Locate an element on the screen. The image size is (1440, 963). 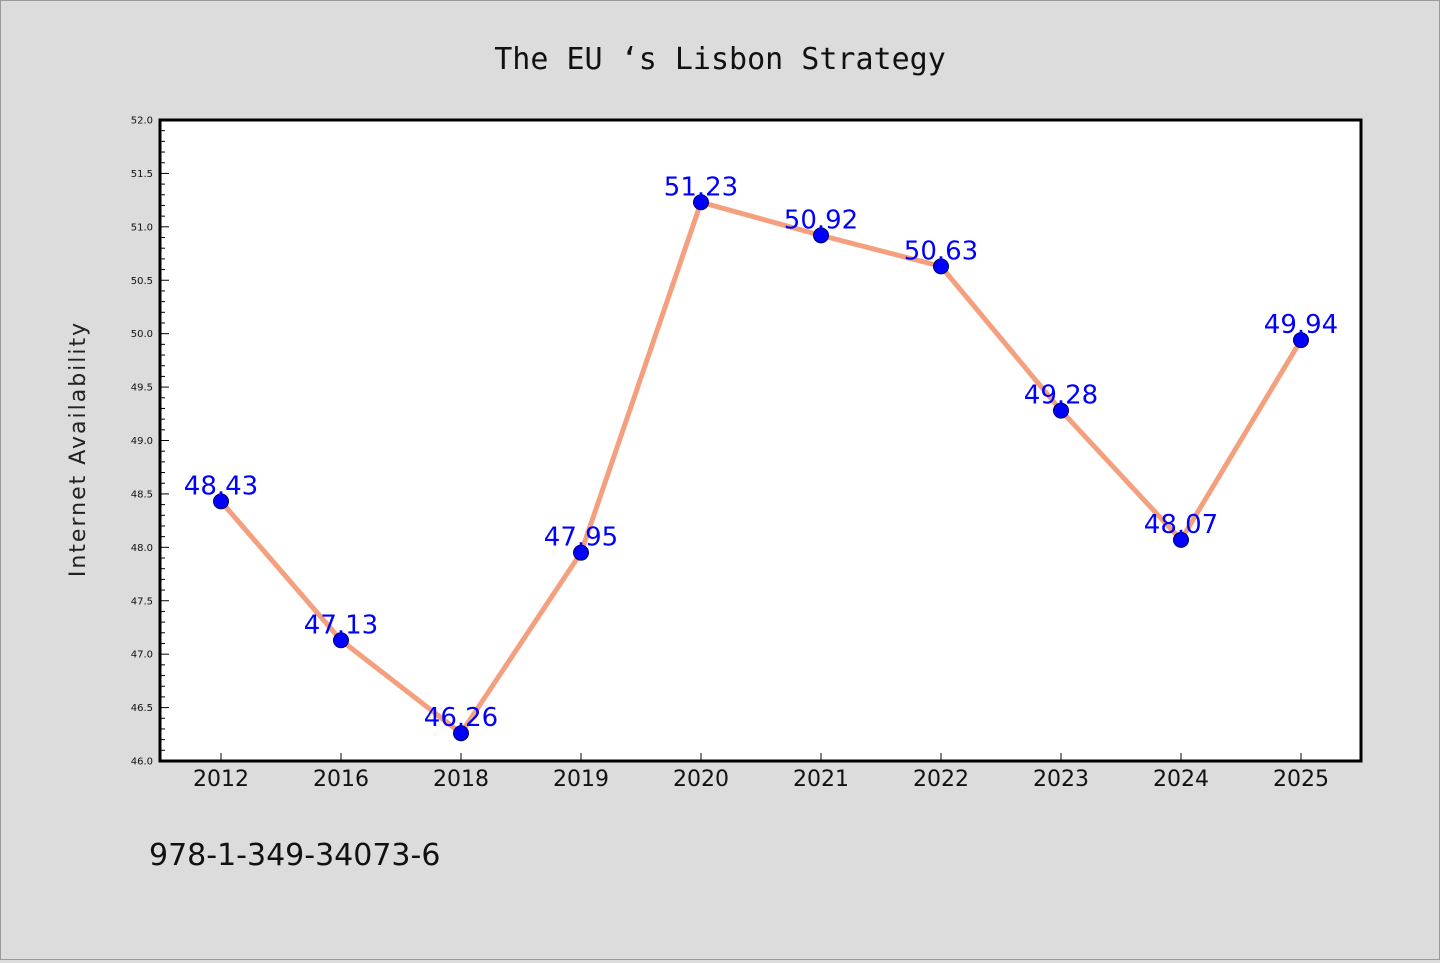
data-label: 50.63 is located at coordinates (941, 251).